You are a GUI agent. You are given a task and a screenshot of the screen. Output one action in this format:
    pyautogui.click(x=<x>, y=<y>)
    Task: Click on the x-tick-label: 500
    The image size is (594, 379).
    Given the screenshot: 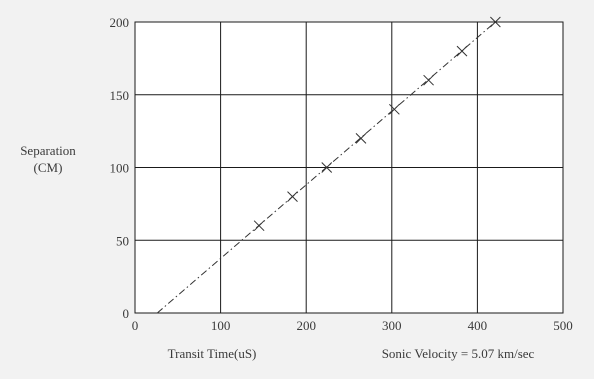 What is the action you would take?
    pyautogui.click(x=563, y=325)
    